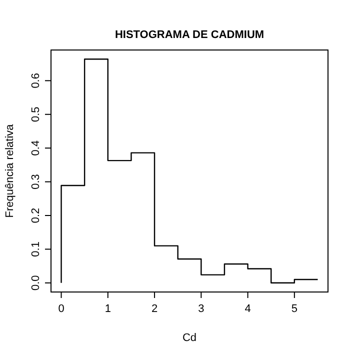 This screenshot has width=355, height=355. What do you see at coordinates (36, 249) in the screenshot?
I see `y-tick-label: 0.1` at bounding box center [36, 249].